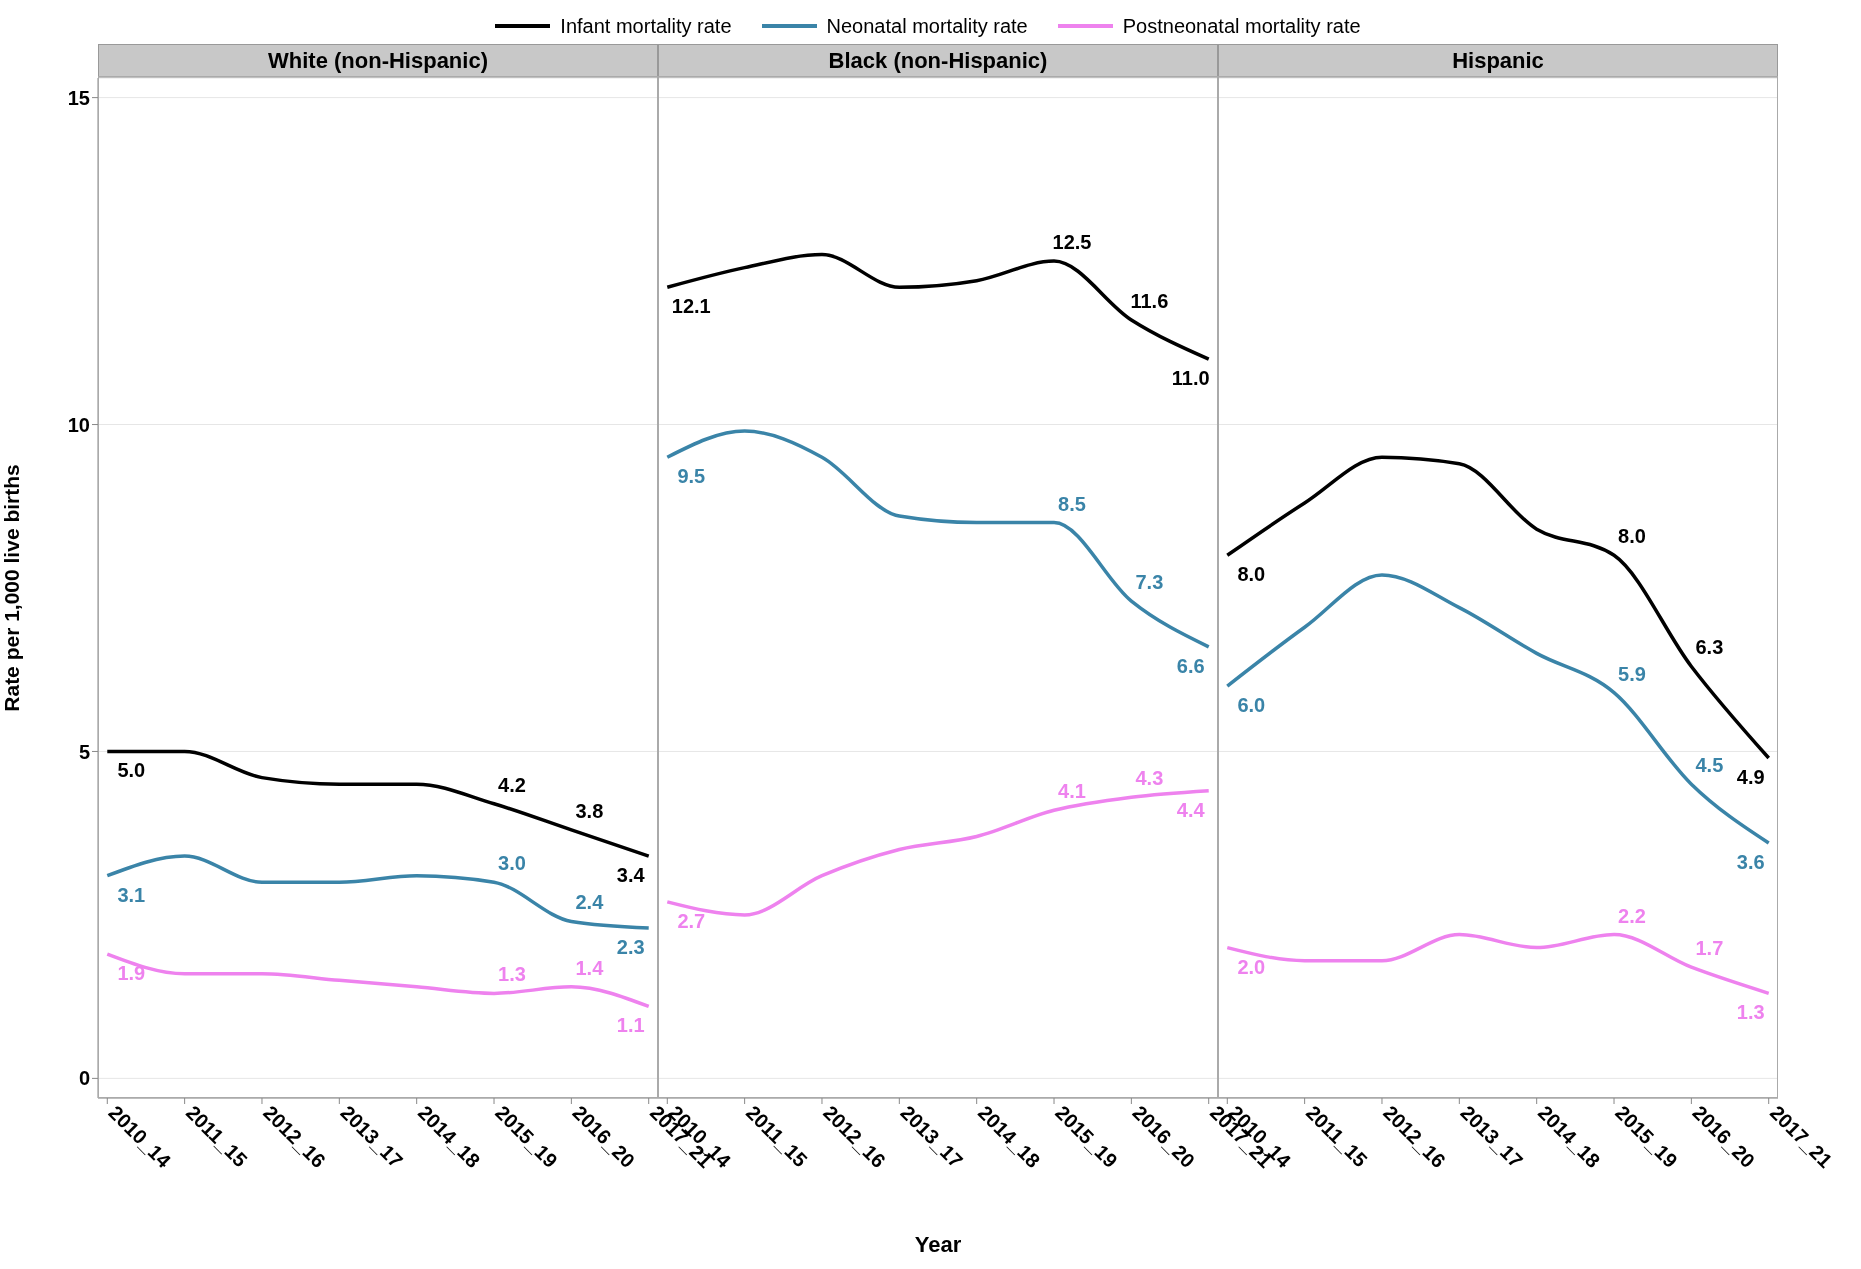 This screenshot has width=1861, height=1269. What do you see at coordinates (691, 306) in the screenshot?
I see `data-label: 12.1` at bounding box center [691, 306].